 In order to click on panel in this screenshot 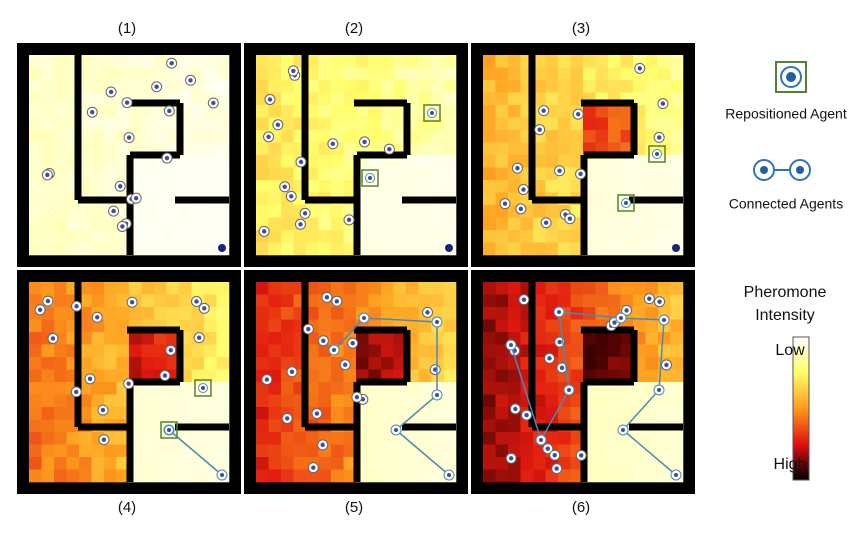, I will do `click(129, 155)`.